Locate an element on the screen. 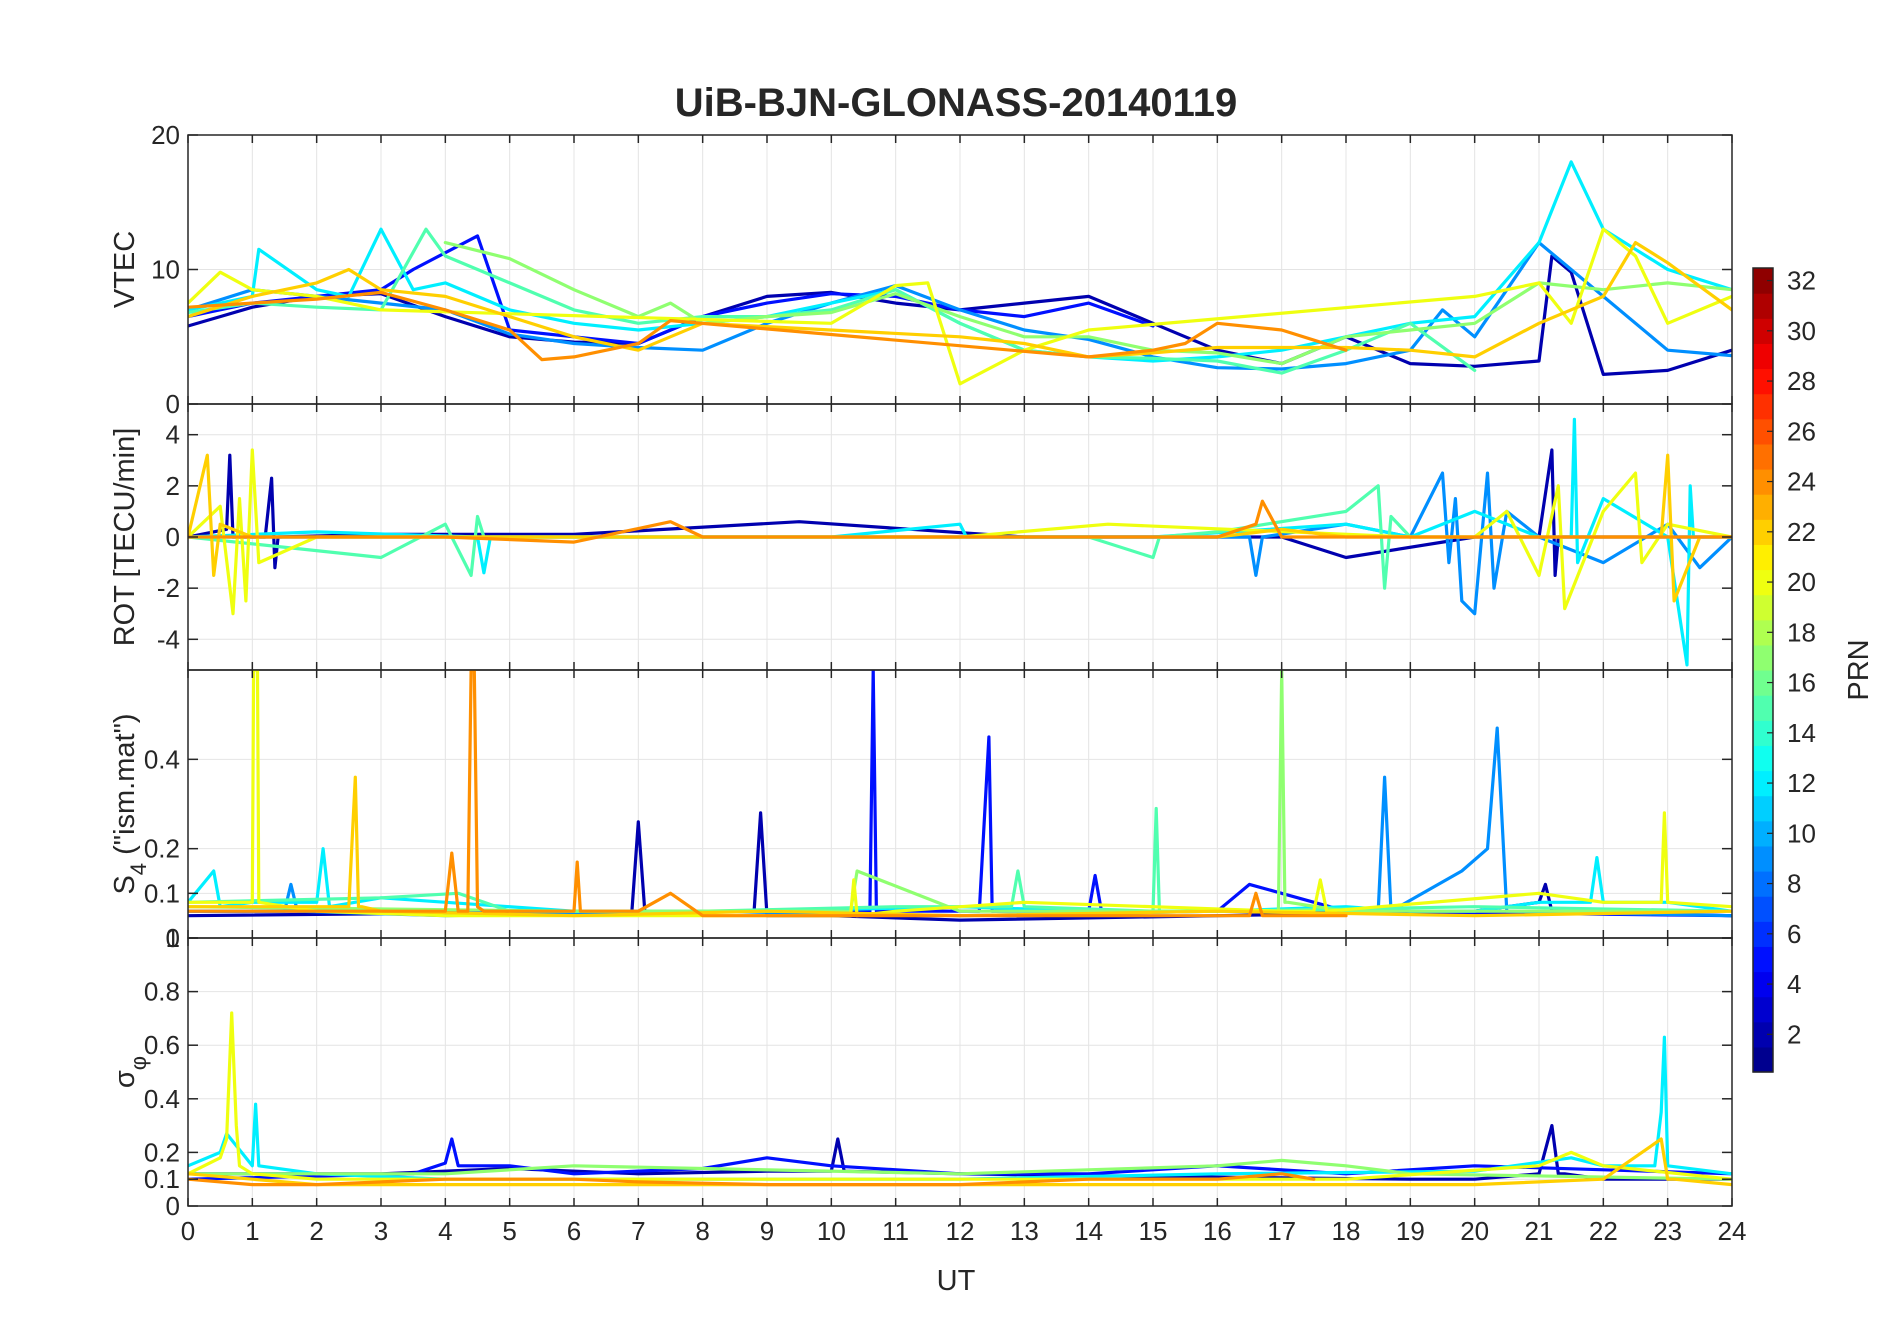 The image size is (1902, 1330). x-tick-label: 7 is located at coordinates (638, 1231).